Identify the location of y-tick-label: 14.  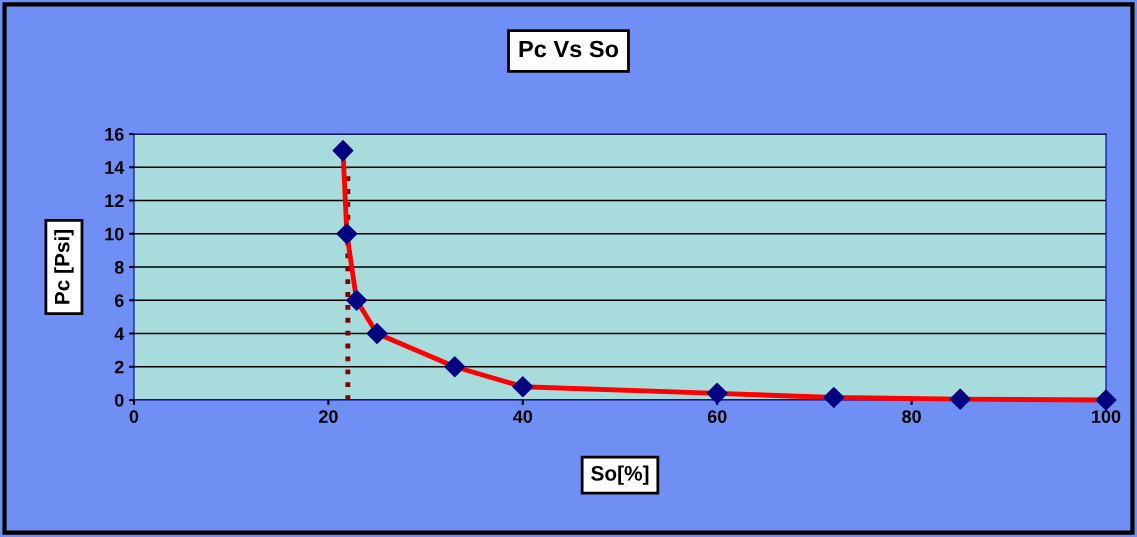
(115, 167).